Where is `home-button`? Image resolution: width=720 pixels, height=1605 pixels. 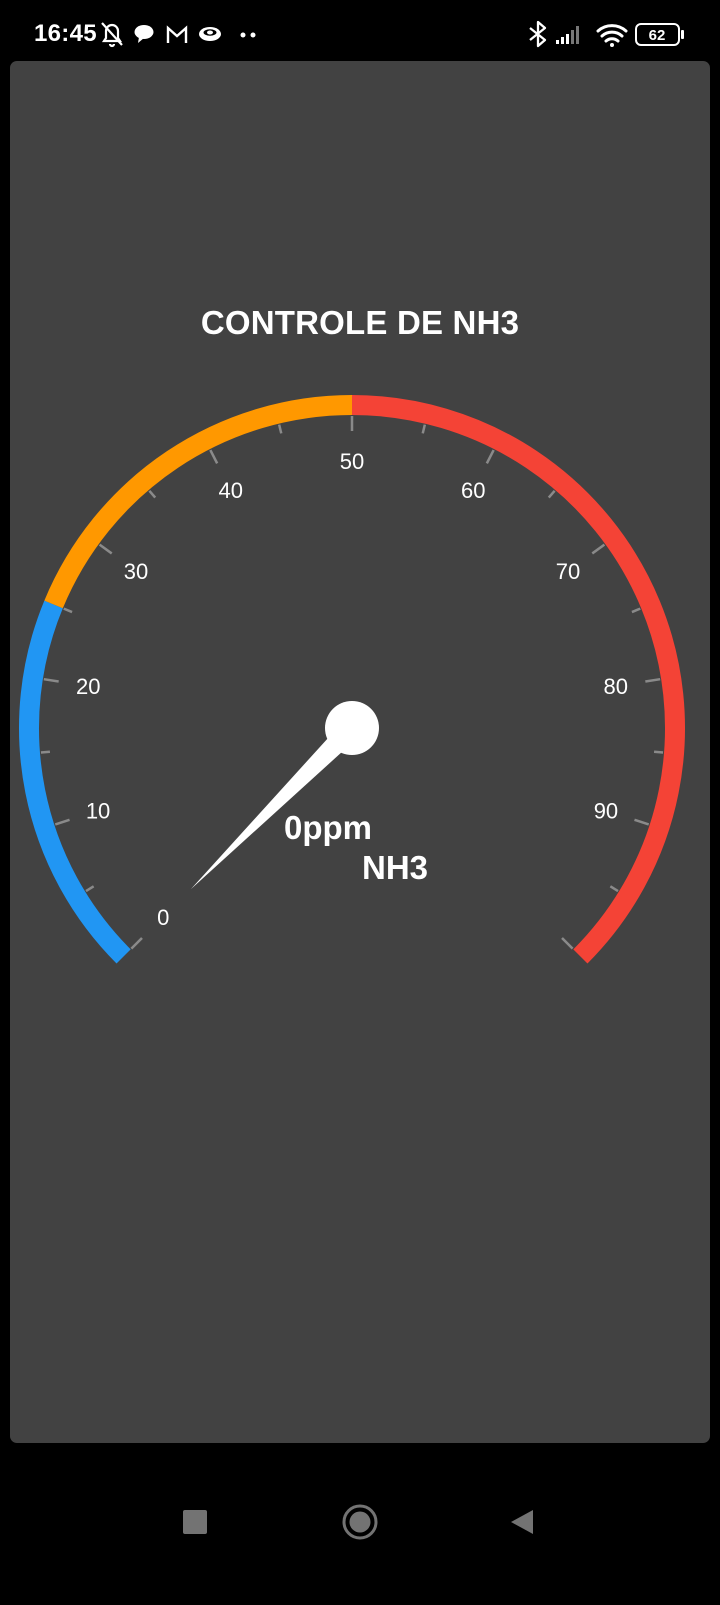
home-button is located at coordinates (360, 1522).